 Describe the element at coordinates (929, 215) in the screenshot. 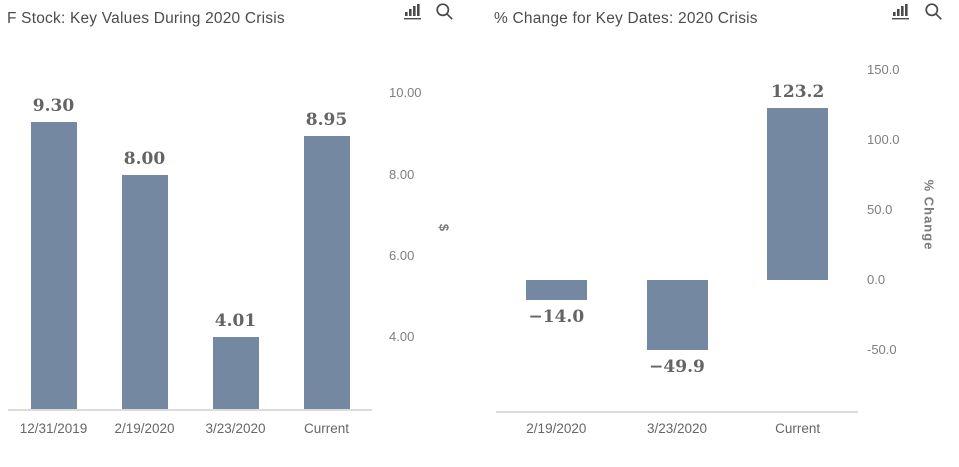

I see `y-axis-label: % Change` at that location.